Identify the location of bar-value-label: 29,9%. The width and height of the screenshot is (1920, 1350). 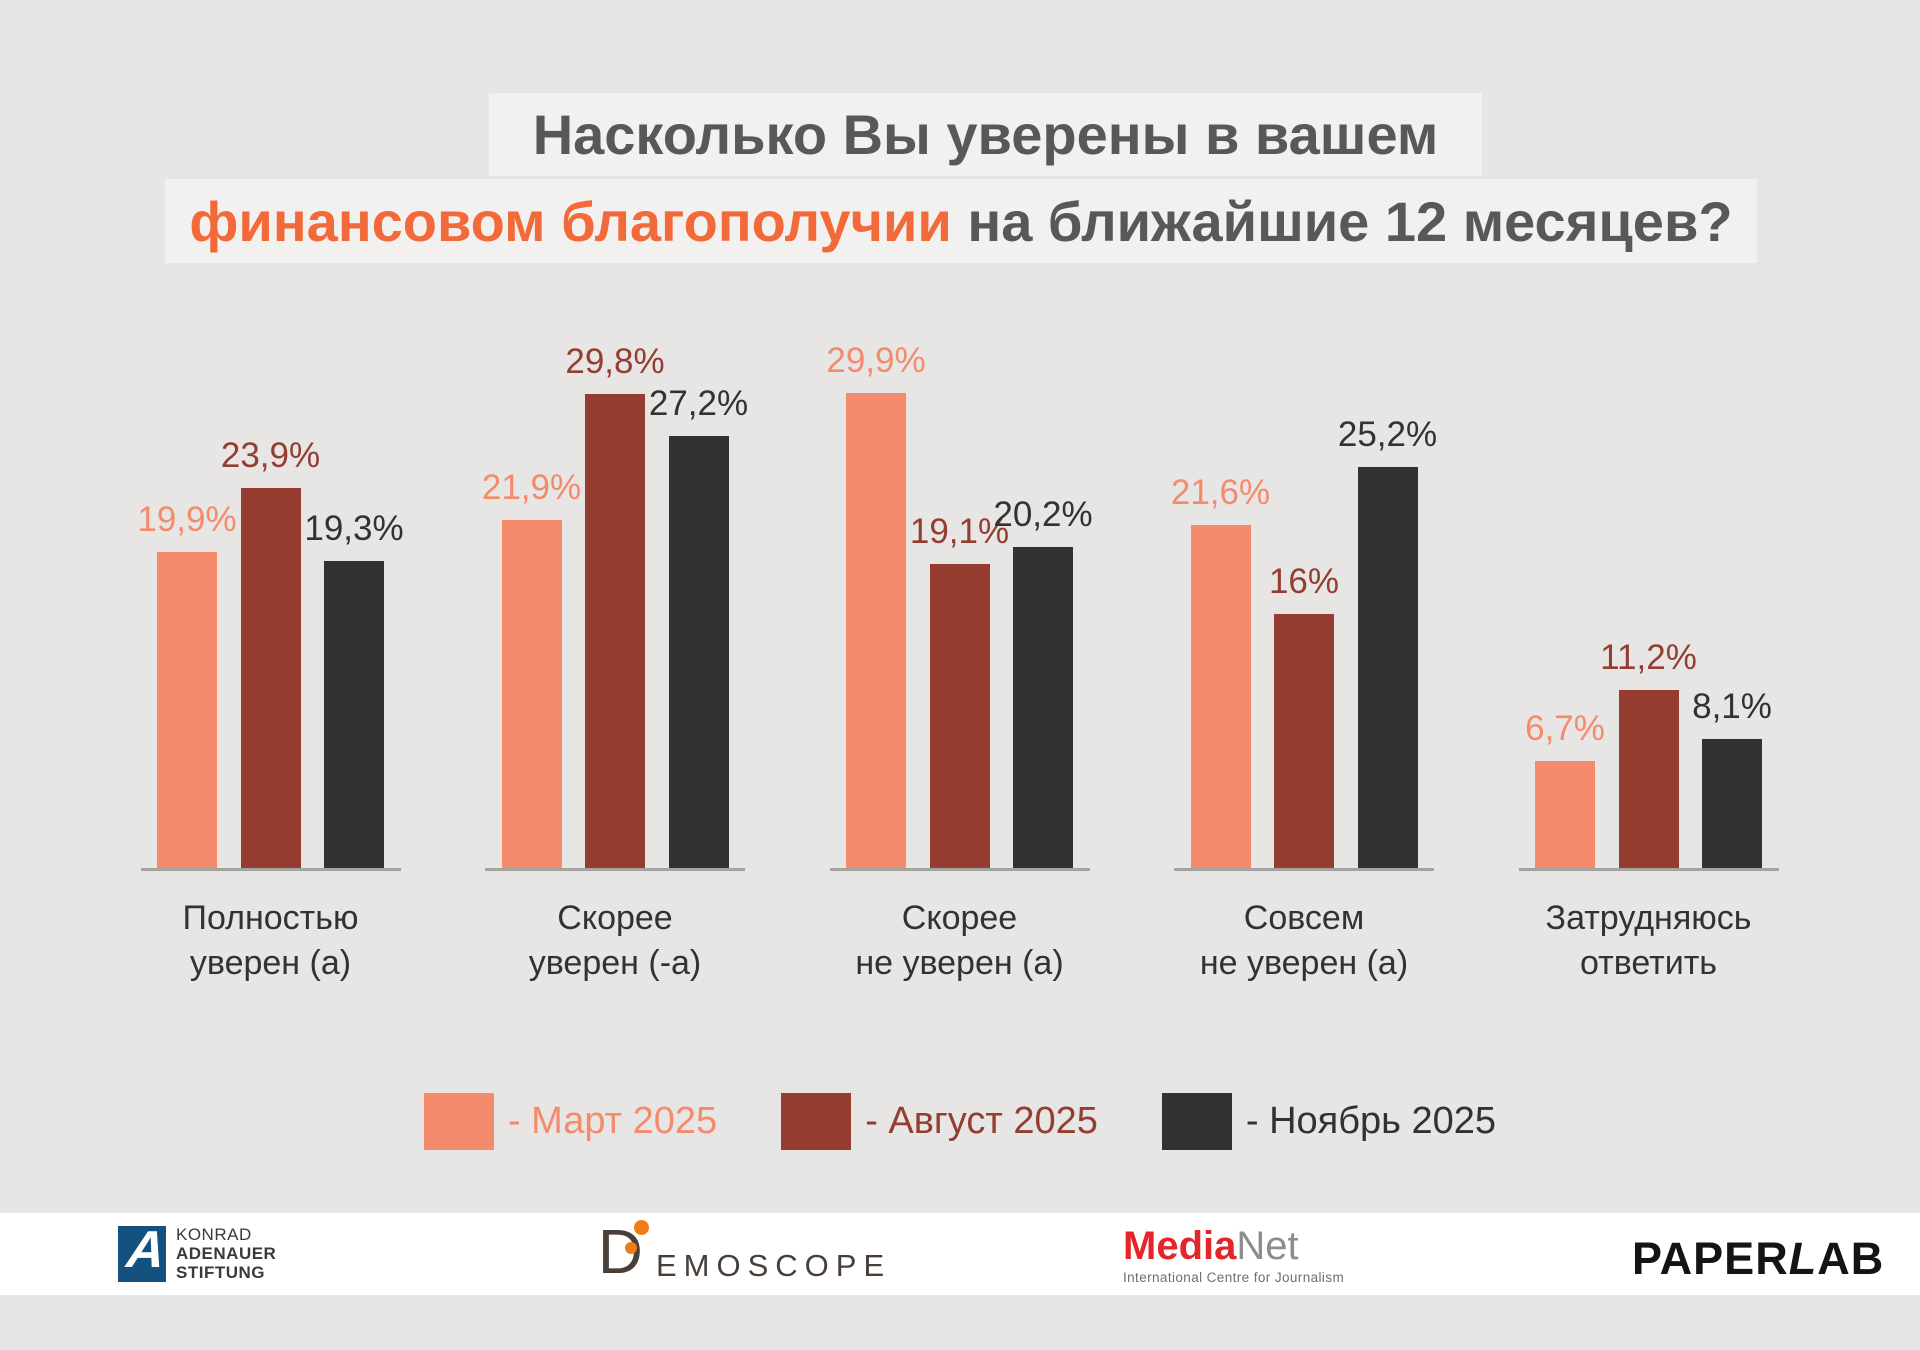
(876, 360).